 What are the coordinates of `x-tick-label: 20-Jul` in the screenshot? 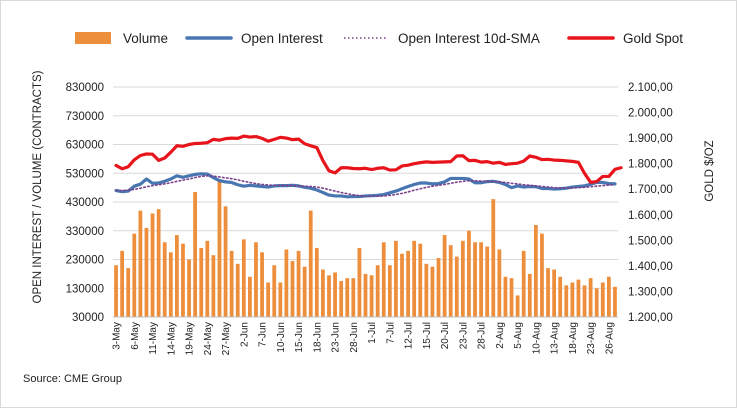 It's located at (445, 335).